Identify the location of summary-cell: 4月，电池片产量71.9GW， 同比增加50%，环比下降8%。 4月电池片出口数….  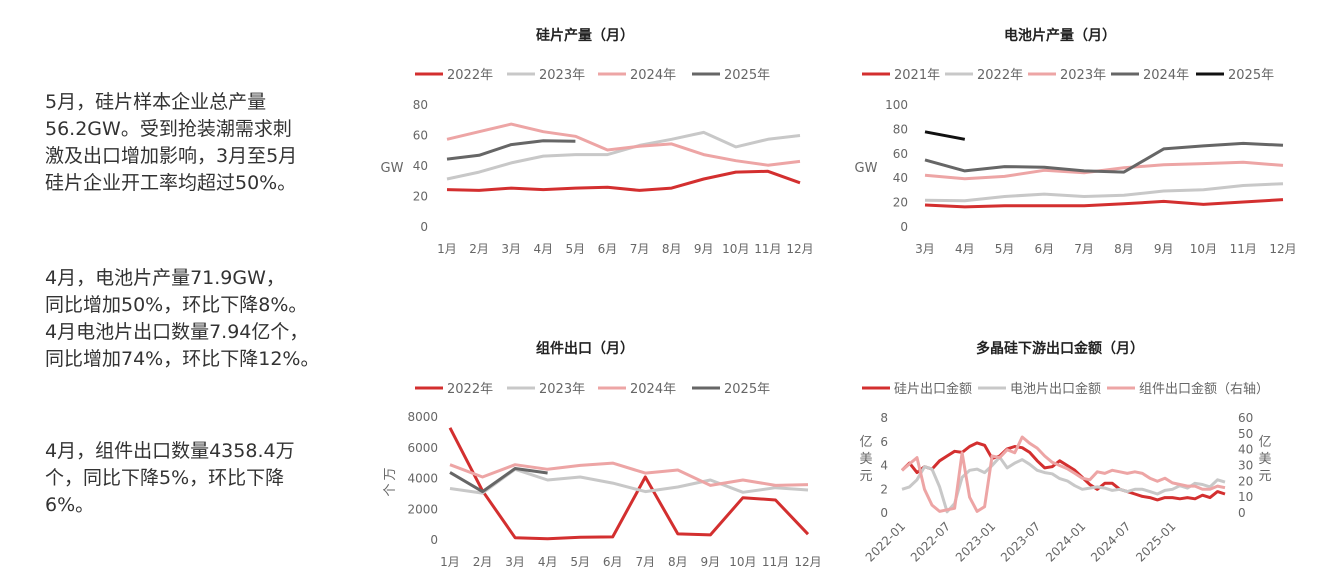
(182, 318).